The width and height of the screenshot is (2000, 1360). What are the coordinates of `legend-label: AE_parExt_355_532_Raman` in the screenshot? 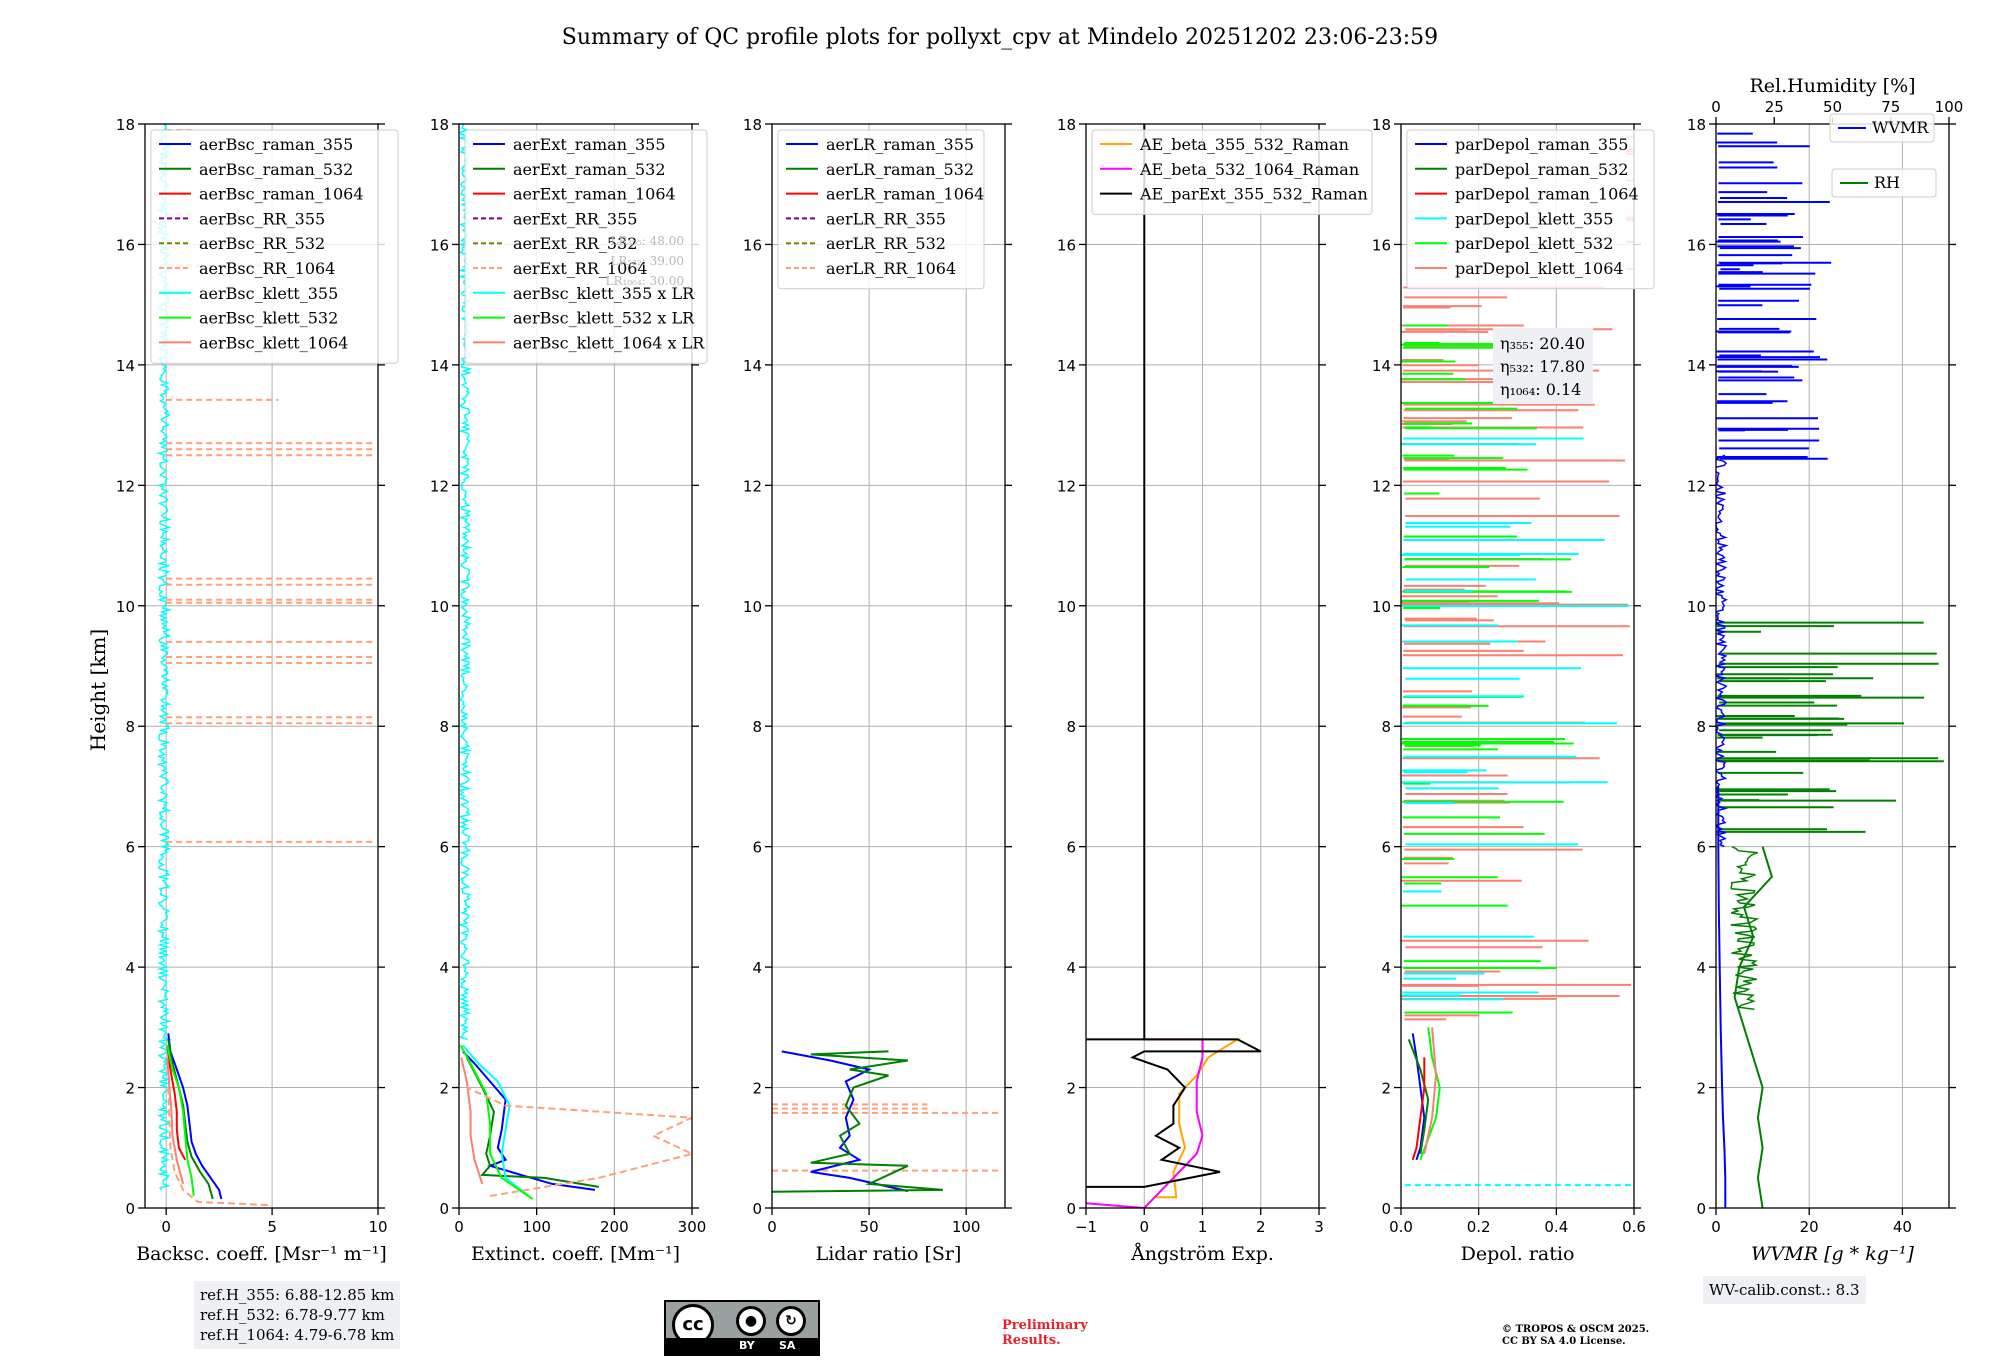 It's located at (1253, 194).